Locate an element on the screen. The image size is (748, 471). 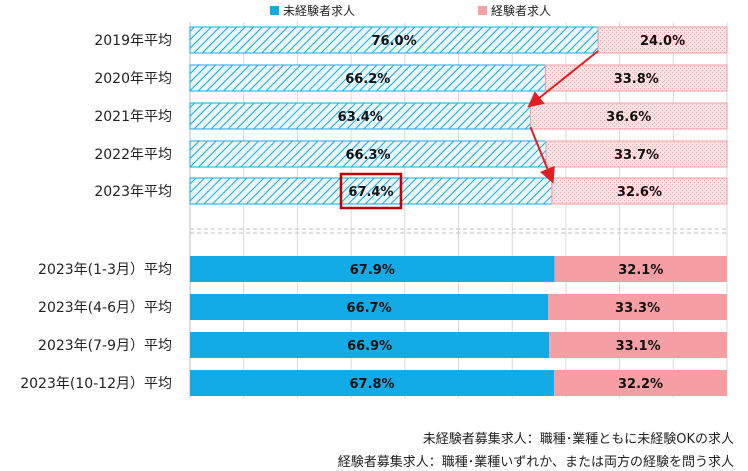
data-label-inexperienced: 66.9% is located at coordinates (369, 346).